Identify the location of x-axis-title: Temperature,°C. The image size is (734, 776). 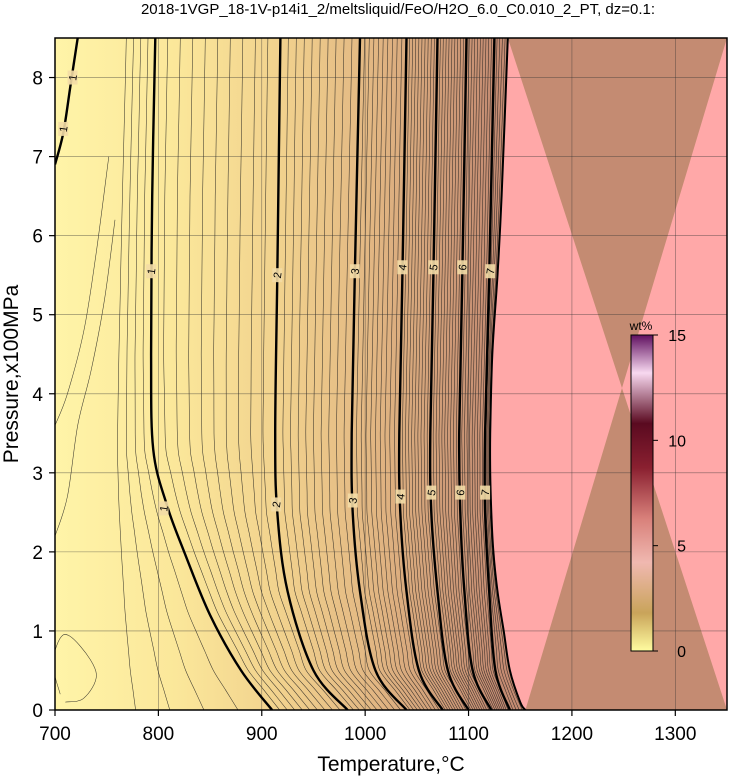
(390, 764).